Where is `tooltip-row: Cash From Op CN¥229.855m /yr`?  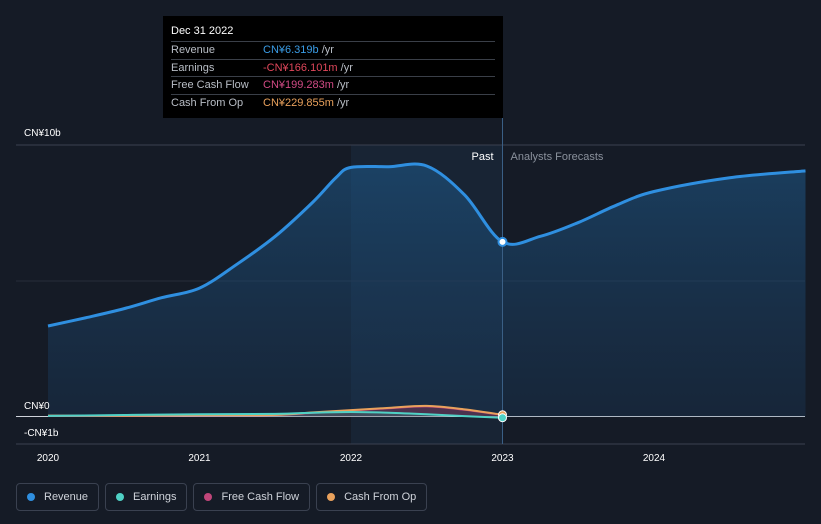
tooltip-row: Cash From Op CN¥229.855m /yr is located at coordinates (333, 102).